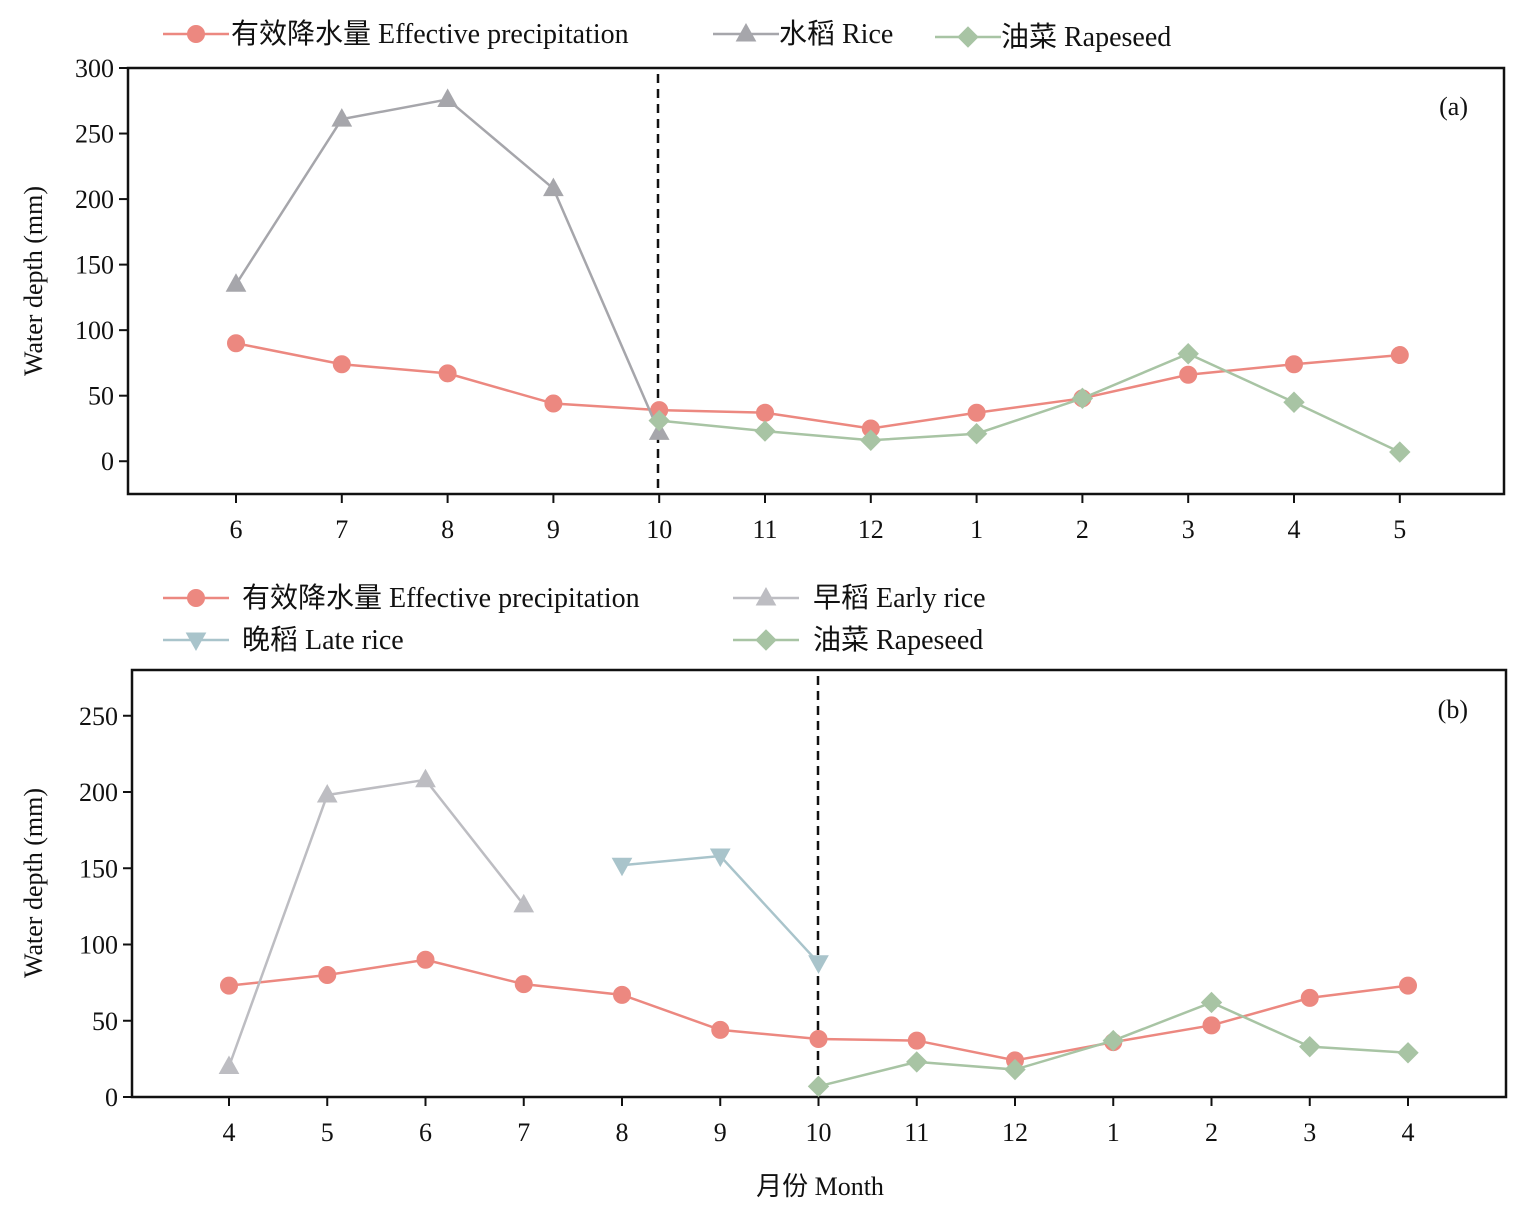 This screenshot has width=1526, height=1223. Describe the element at coordinates (836, 34) in the screenshot. I see `legend-1-label: 水稻 Rice` at that location.